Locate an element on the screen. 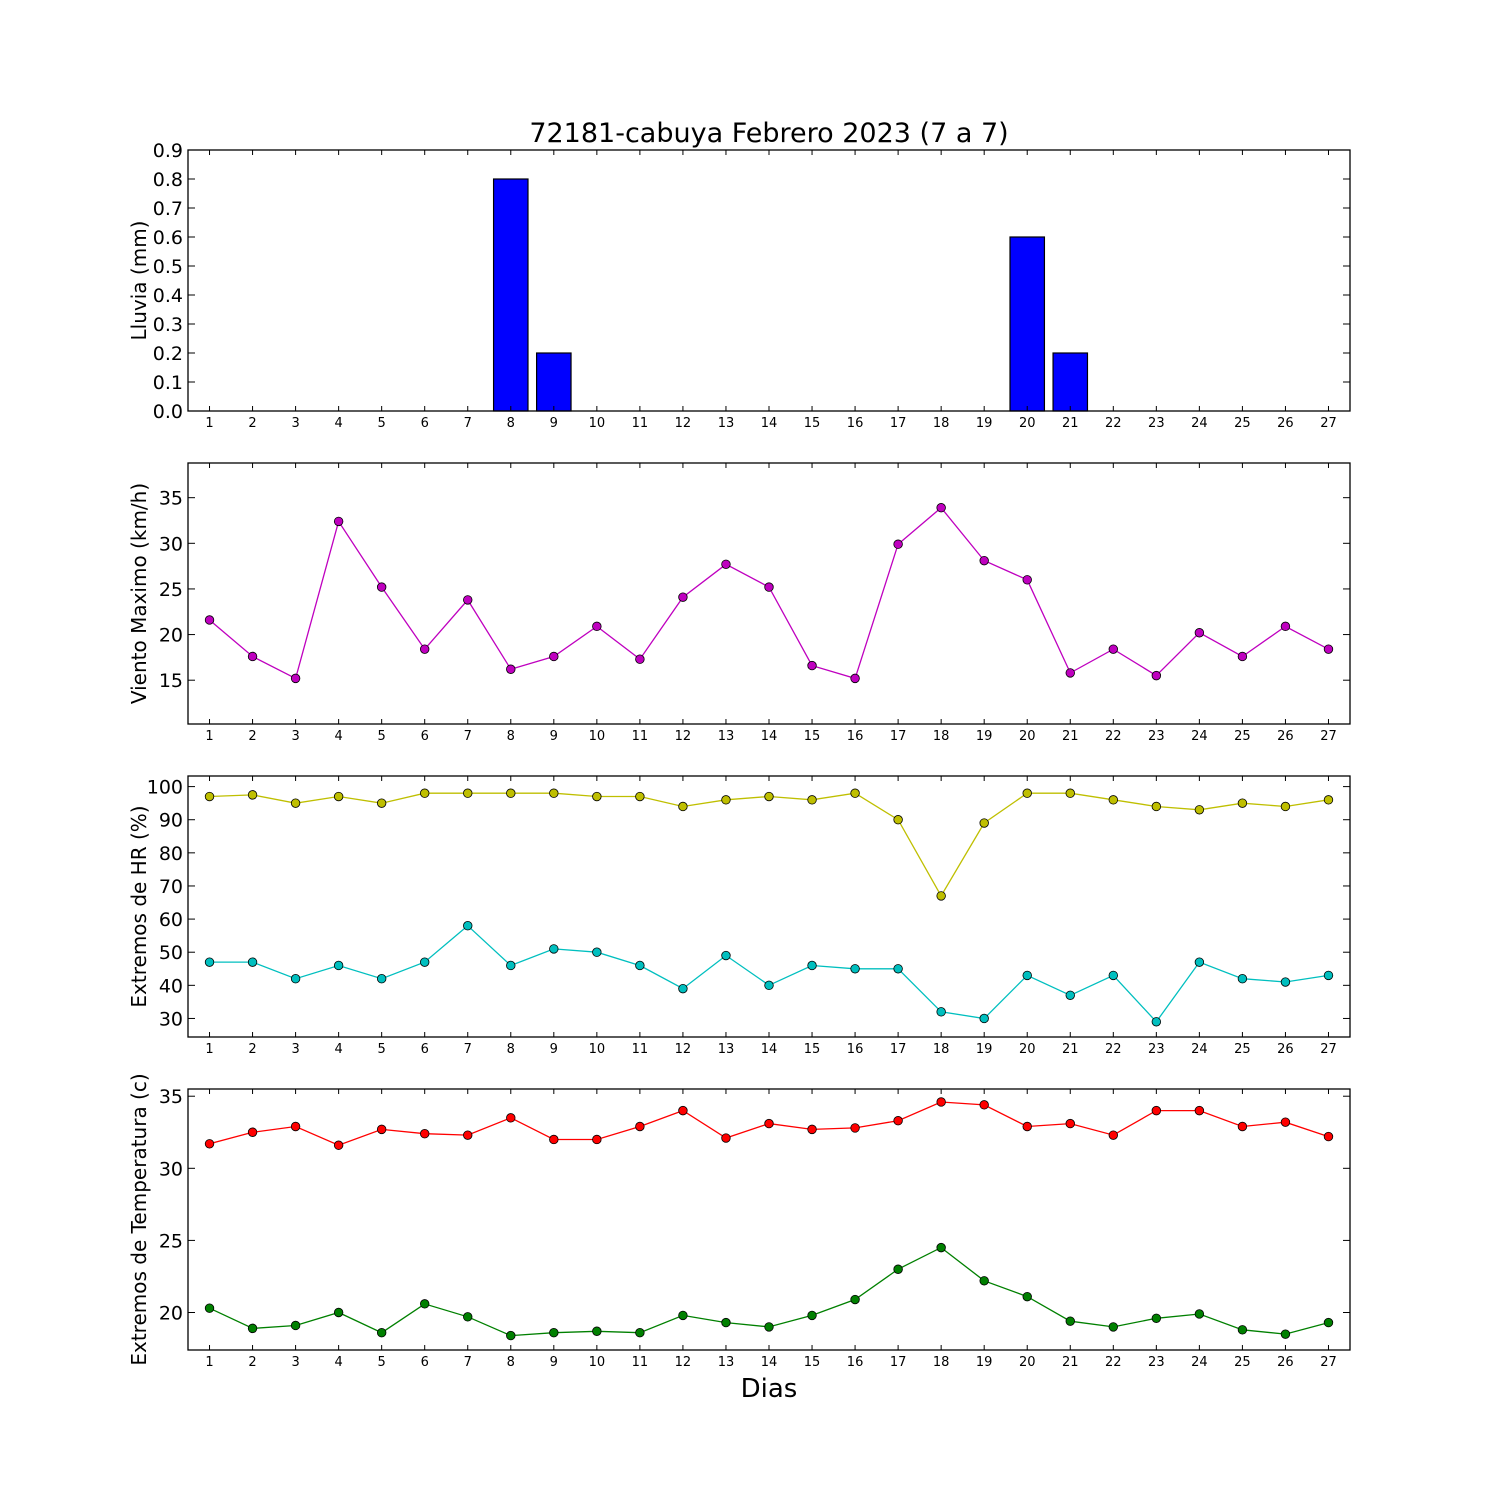 The image size is (1500, 1500). x-tick-label: 24 is located at coordinates (1199, 1362).